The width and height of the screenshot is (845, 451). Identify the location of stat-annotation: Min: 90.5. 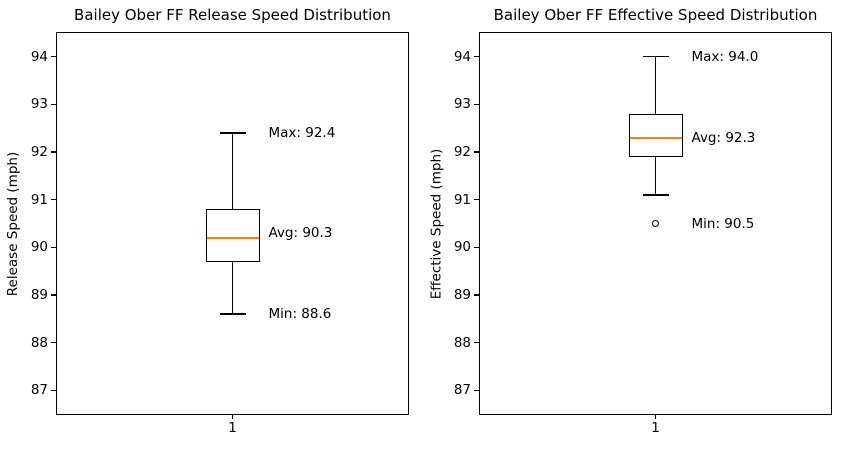
(723, 223).